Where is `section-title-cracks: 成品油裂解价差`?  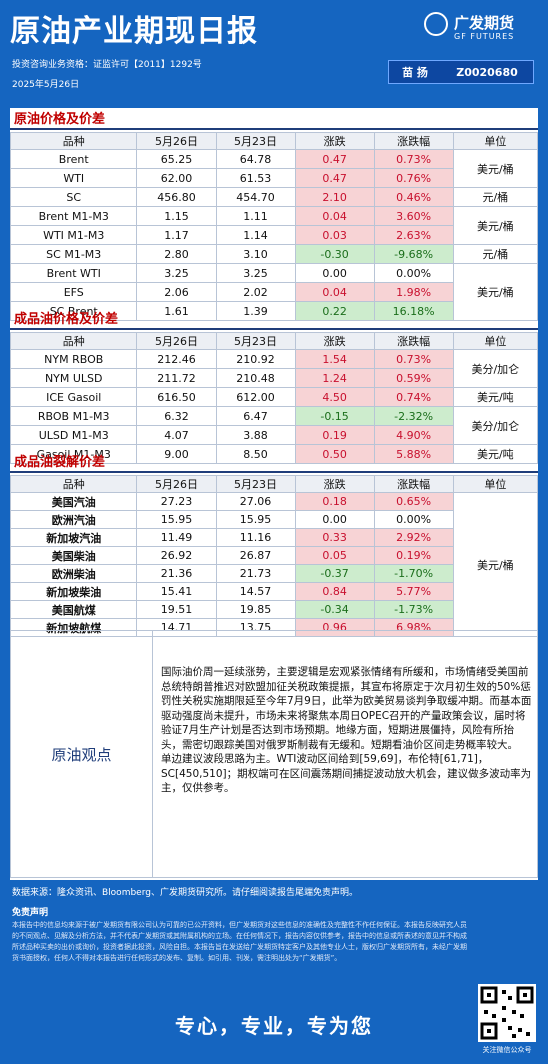 section-title-cracks: 成品油裂解价差 is located at coordinates (274, 463).